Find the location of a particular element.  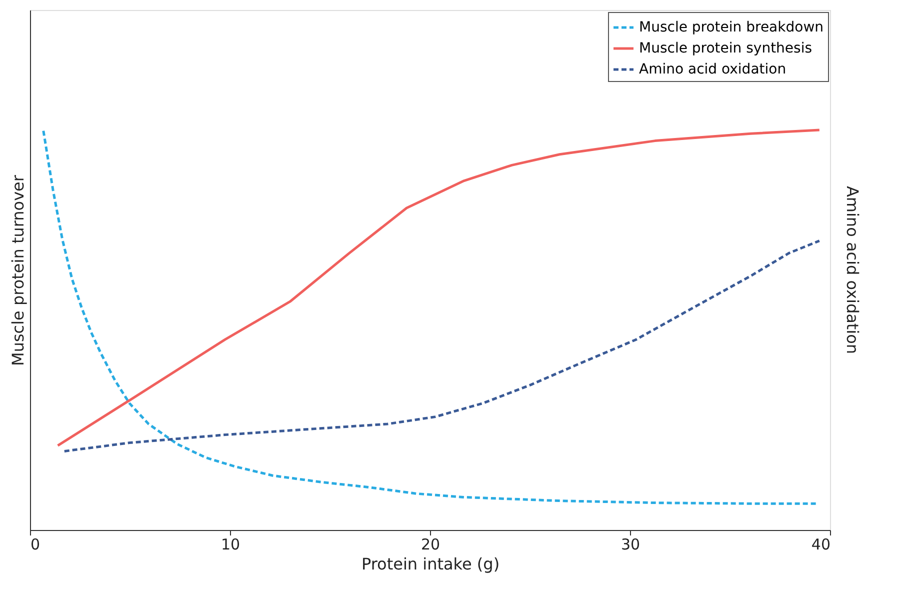

legend-label: Muscle protein breakdown is located at coordinates (731, 28).